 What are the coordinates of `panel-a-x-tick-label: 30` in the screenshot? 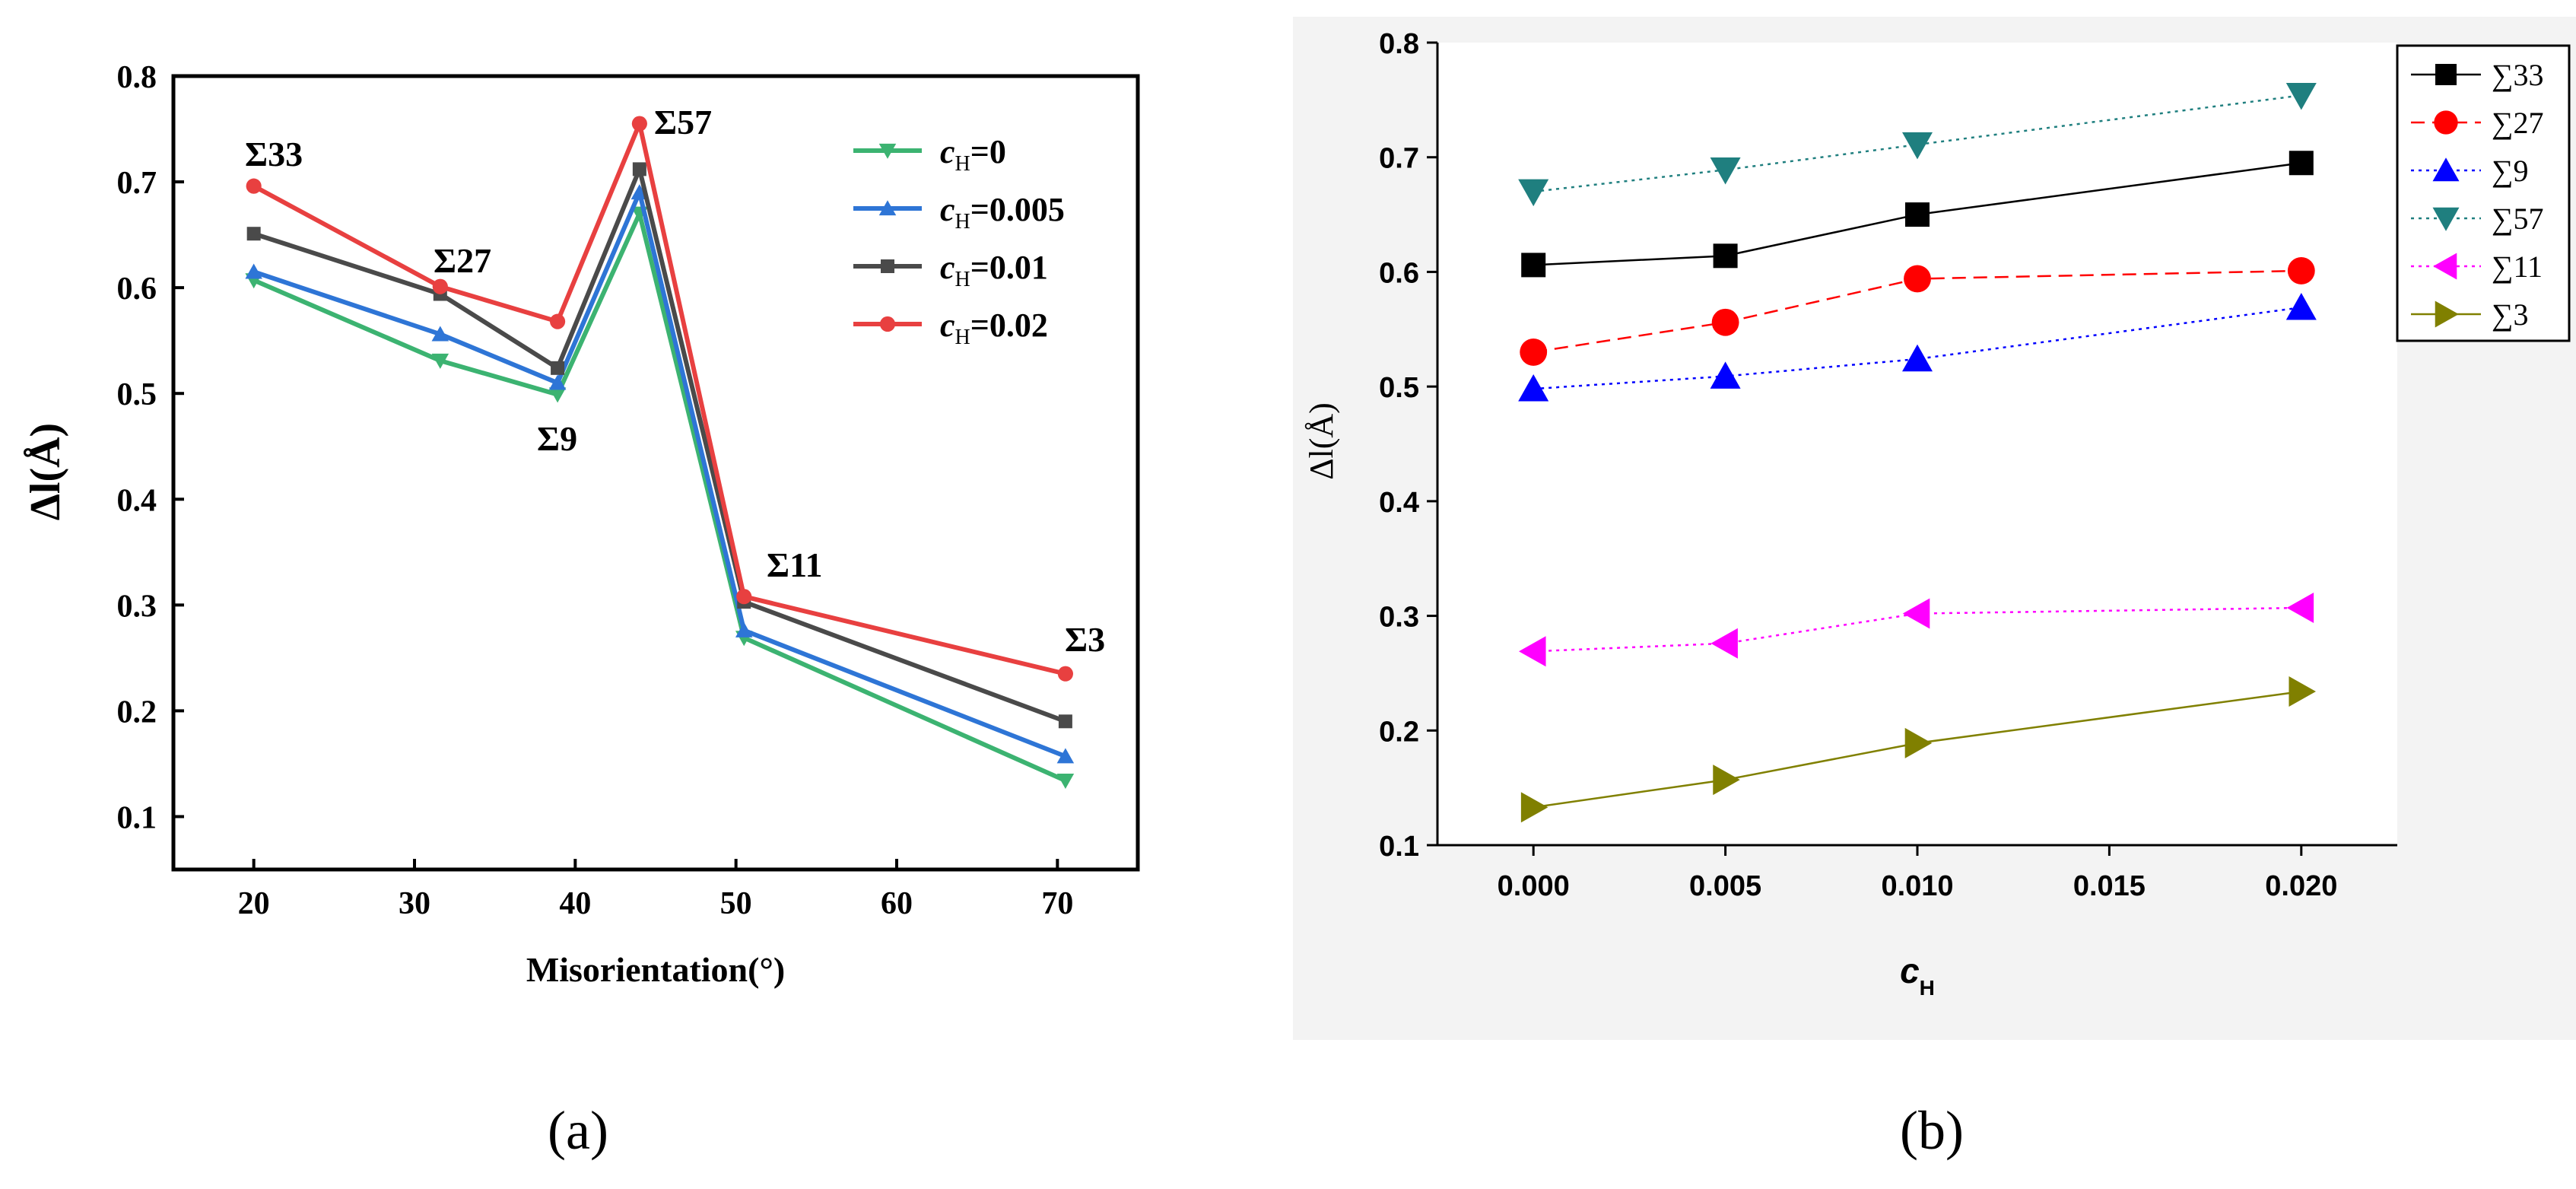 It's located at (414, 903).